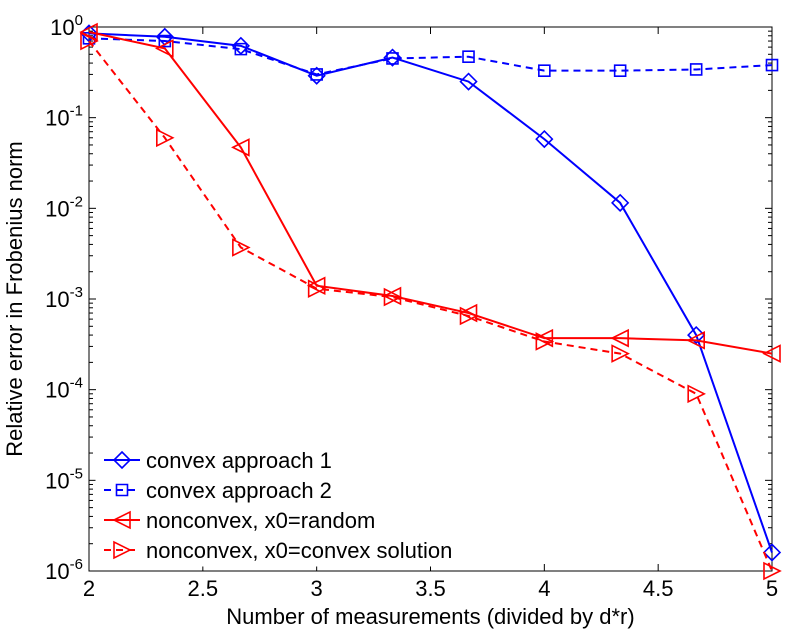  I want to click on legend-box, so click(301, 503).